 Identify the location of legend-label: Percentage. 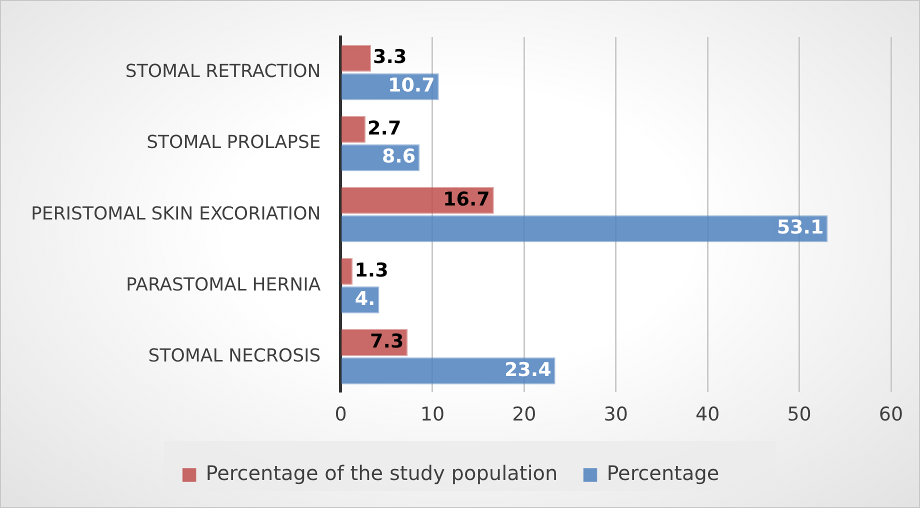
(663, 473).